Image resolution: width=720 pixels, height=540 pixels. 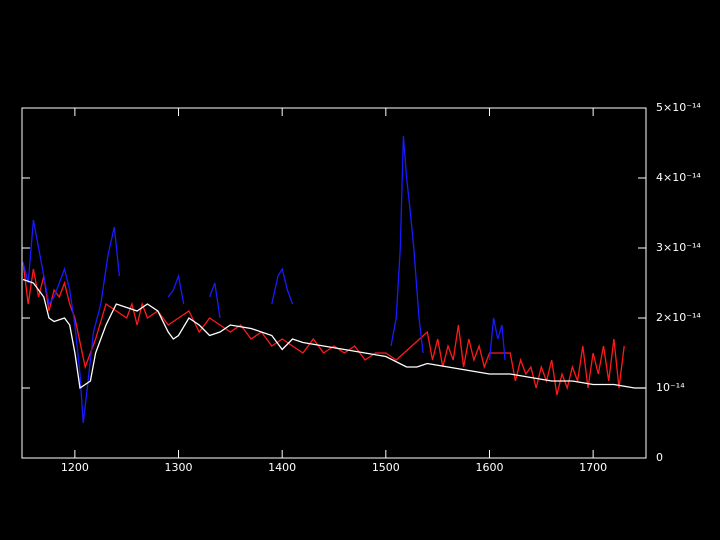 What do you see at coordinates (386, 467) in the screenshot?
I see `x-tick-label: 1500` at bounding box center [386, 467].